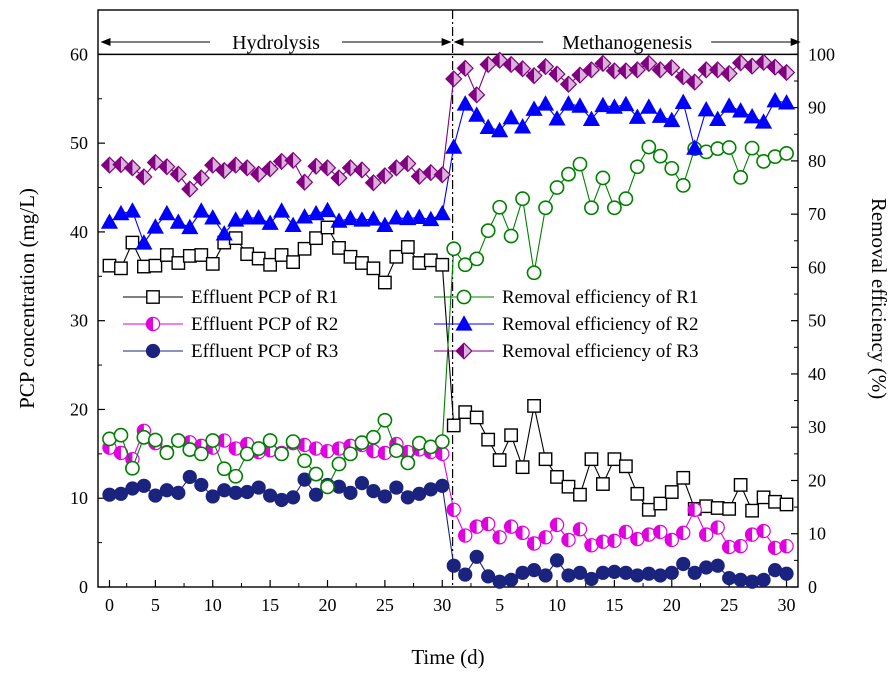 Image resolution: width=892 pixels, height=675 pixels. I want to click on x-tick-label: 20, so click(328, 605).